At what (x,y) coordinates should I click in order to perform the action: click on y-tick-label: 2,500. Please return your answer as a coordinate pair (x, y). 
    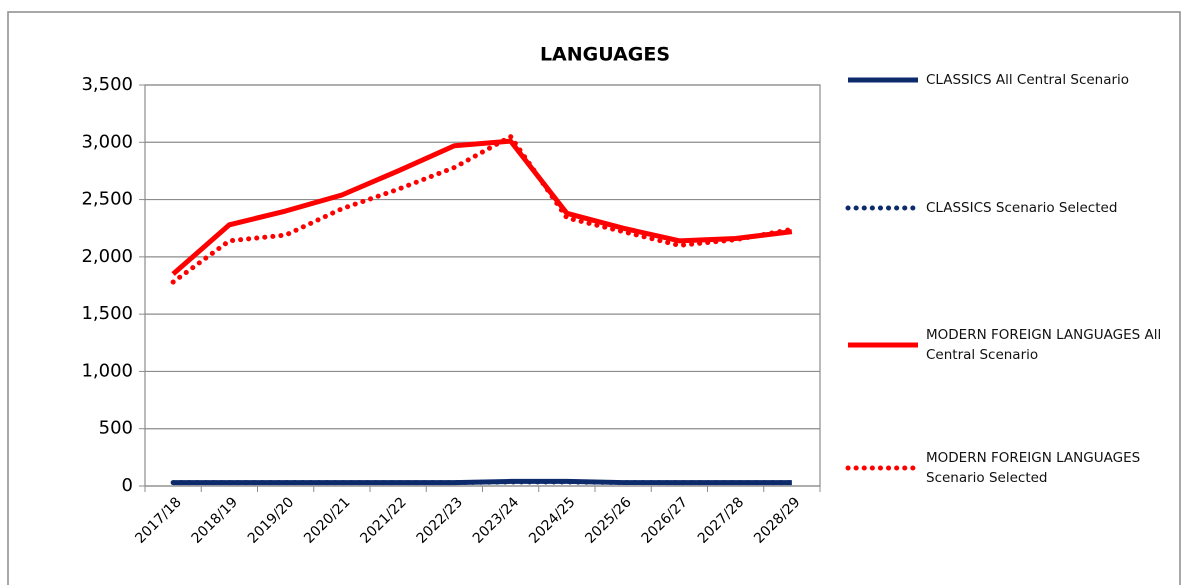
    Looking at the image, I should click on (107, 199).